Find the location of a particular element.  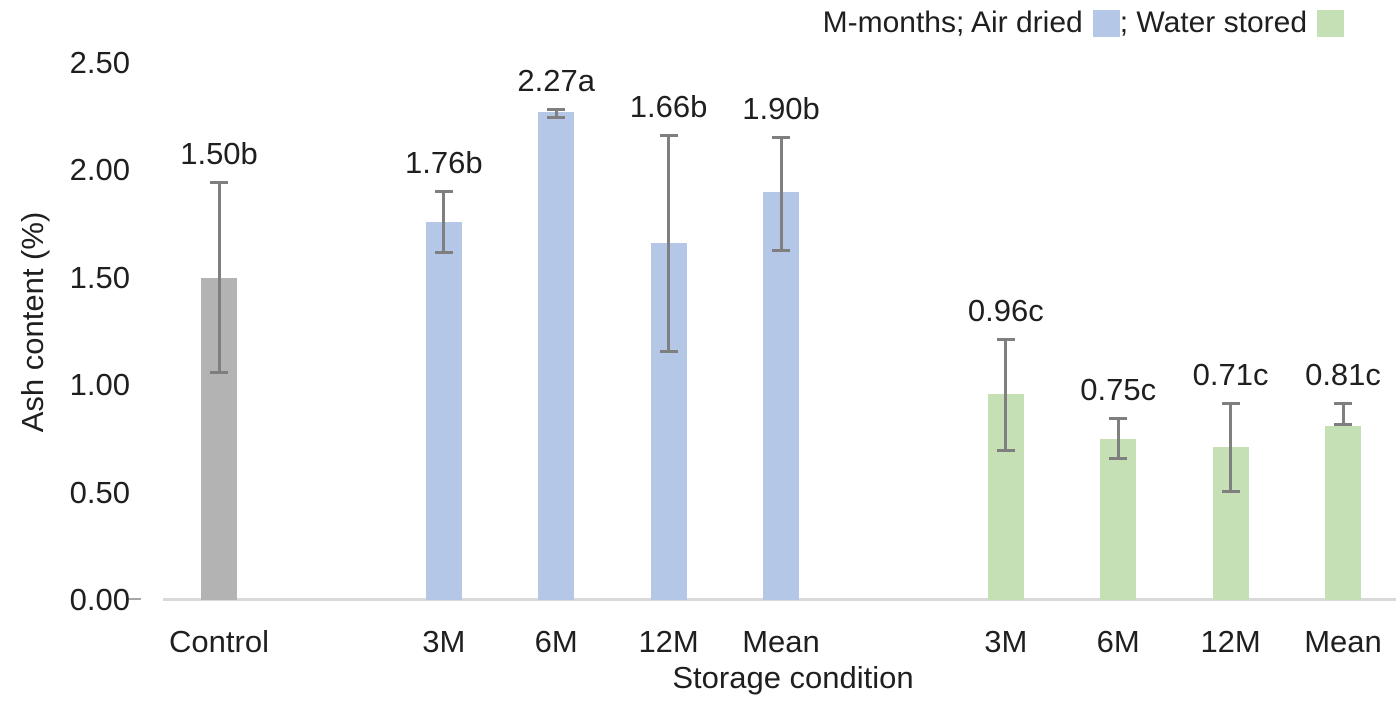

error-bar-cap-bottom-air-12m is located at coordinates (668, 351).